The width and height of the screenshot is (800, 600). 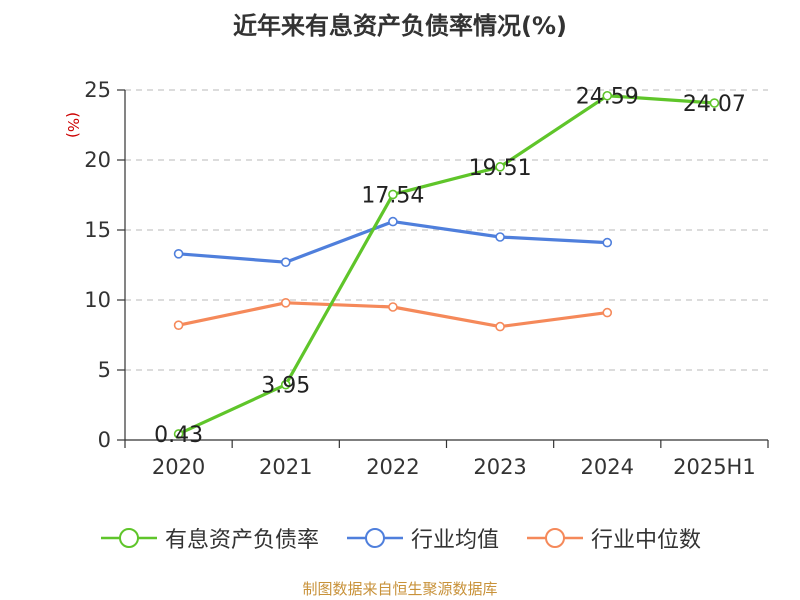 I want to click on data-label: 17.54, so click(x=392, y=195).